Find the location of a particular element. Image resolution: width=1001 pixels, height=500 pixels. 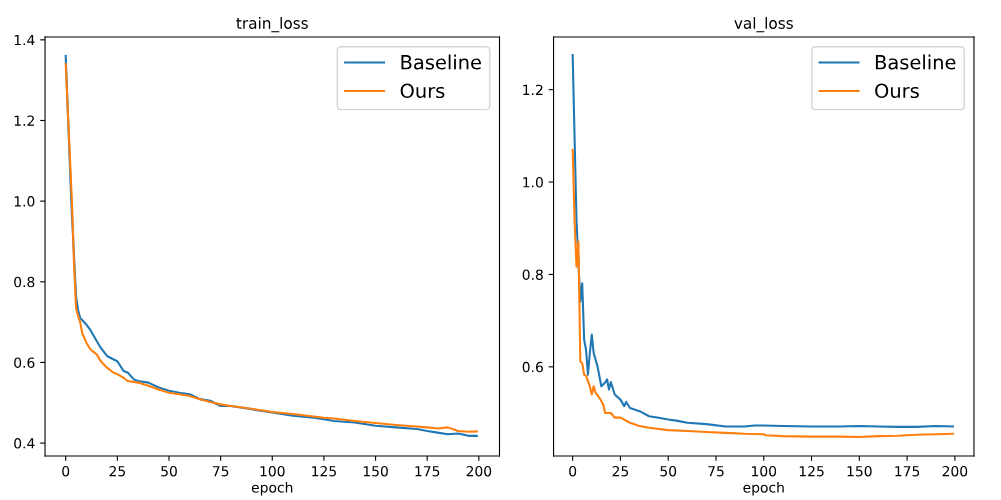

chart-title: val_loss is located at coordinates (763, 25).